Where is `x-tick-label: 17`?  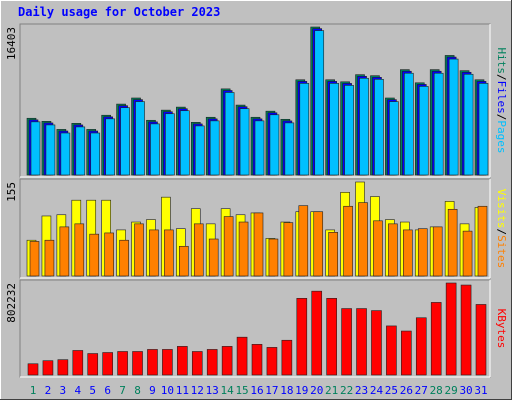
x-tick-label: 17 is located at coordinates (271, 390).